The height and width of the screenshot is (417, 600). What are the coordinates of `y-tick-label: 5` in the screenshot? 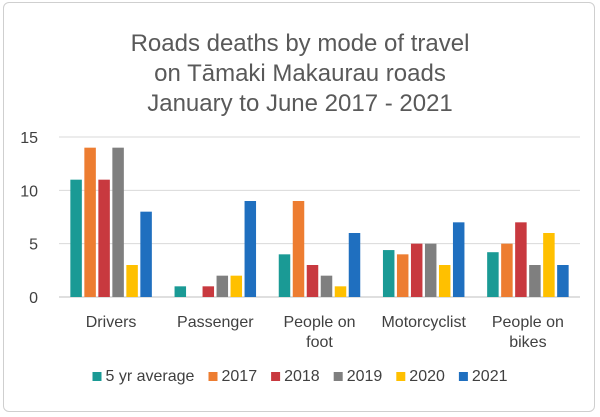 It's located at (33, 245).